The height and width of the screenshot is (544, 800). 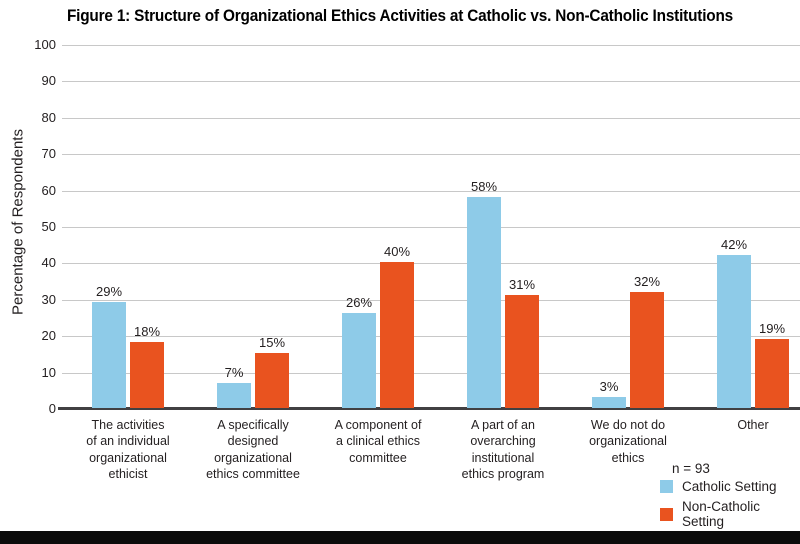 What do you see at coordinates (647, 281) in the screenshot?
I see `bar-value-label: 32%` at bounding box center [647, 281].